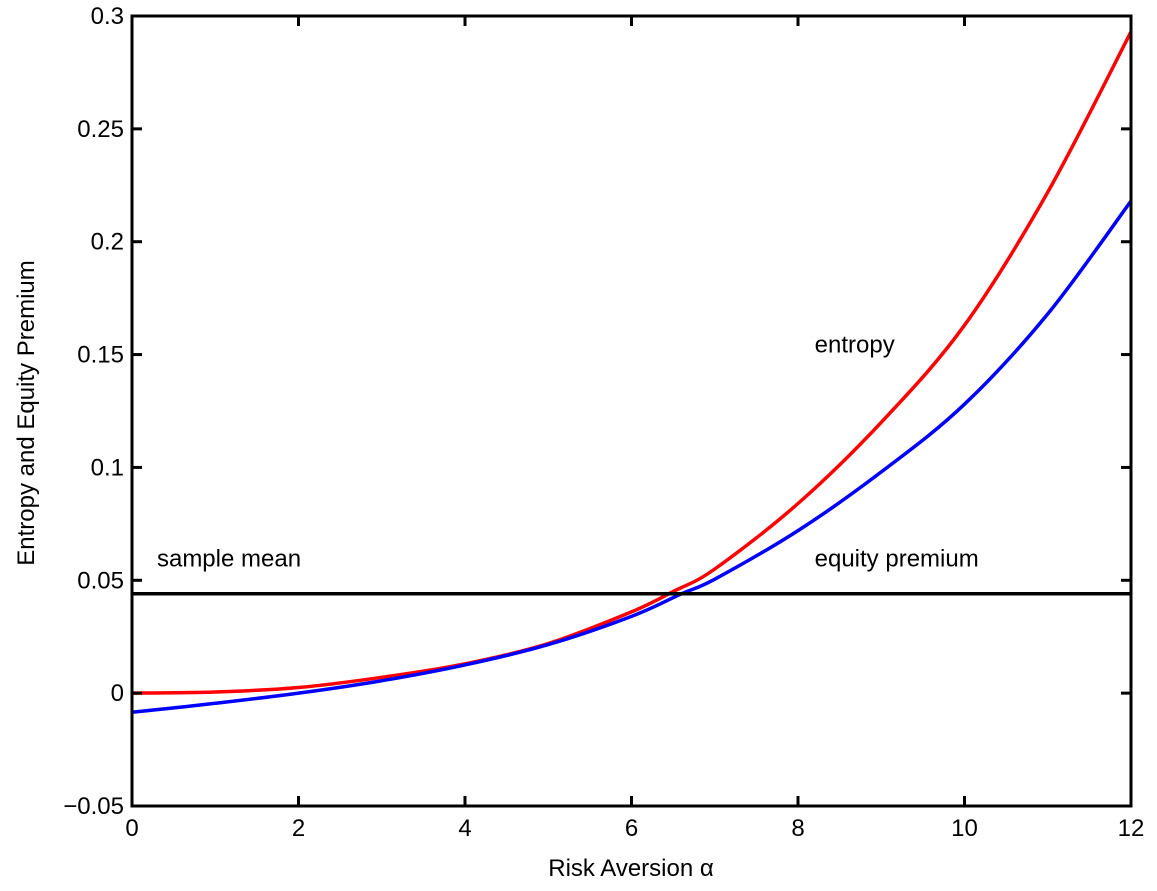  Describe the element at coordinates (897, 559) in the screenshot. I see `annotation-2: equity premium` at that location.